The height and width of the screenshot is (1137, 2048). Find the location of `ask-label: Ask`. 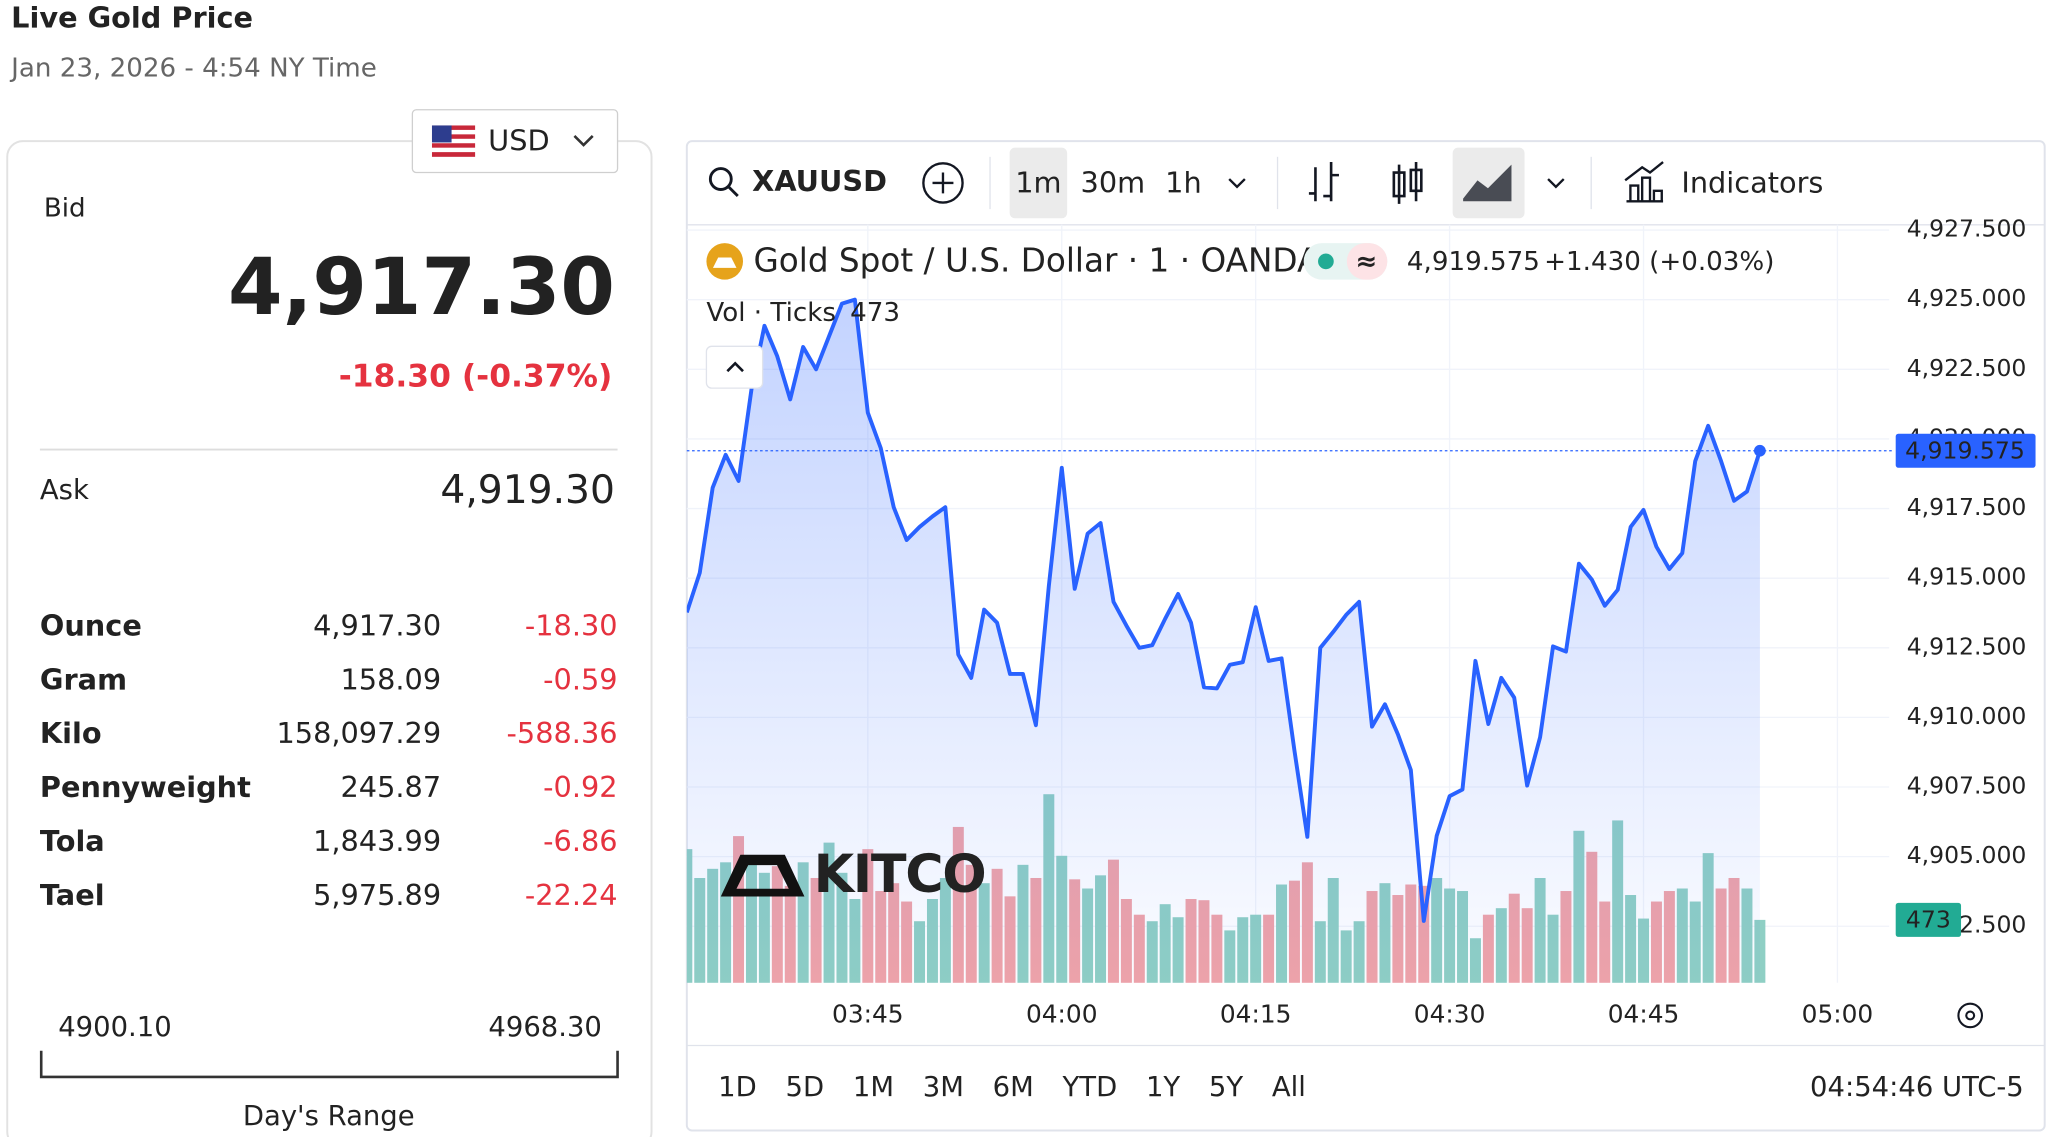

ask-label: Ask is located at coordinates (64, 490).